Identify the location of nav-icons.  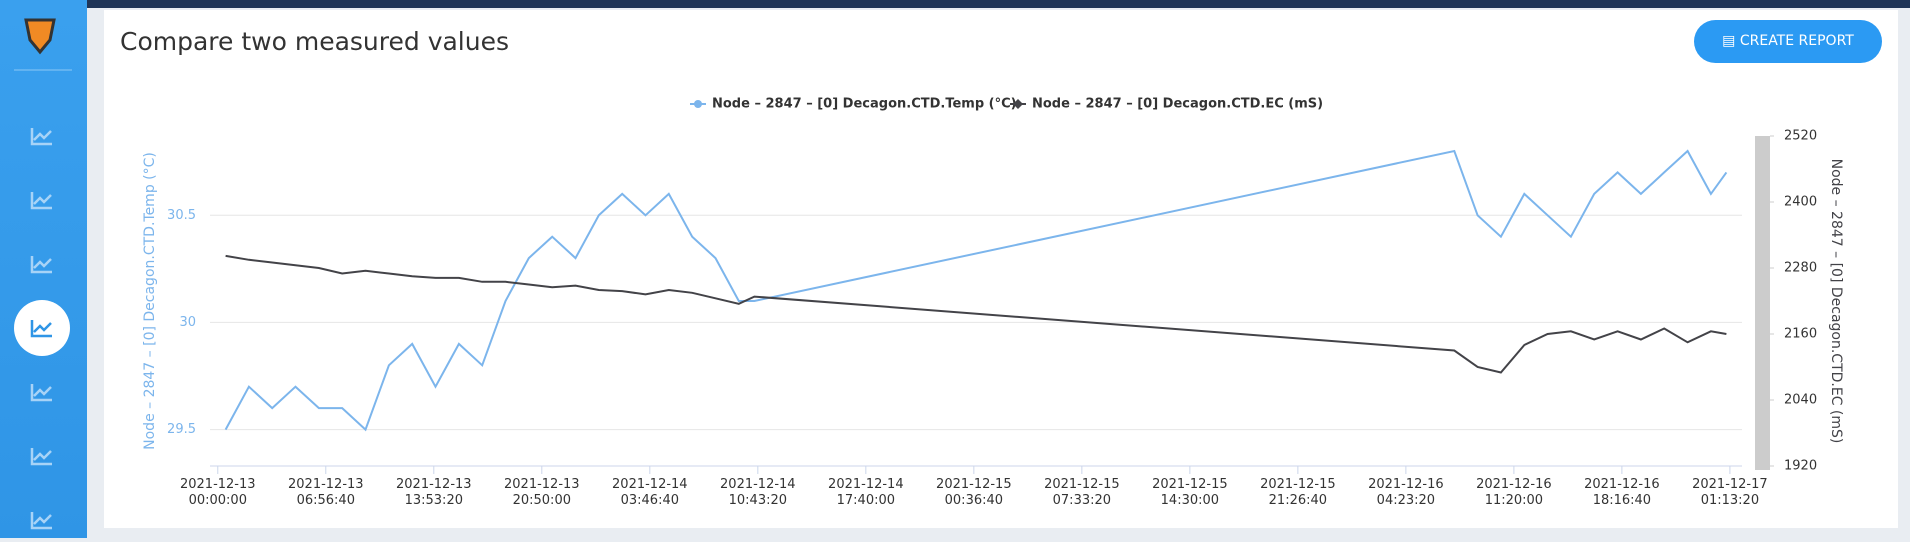
(41, 329).